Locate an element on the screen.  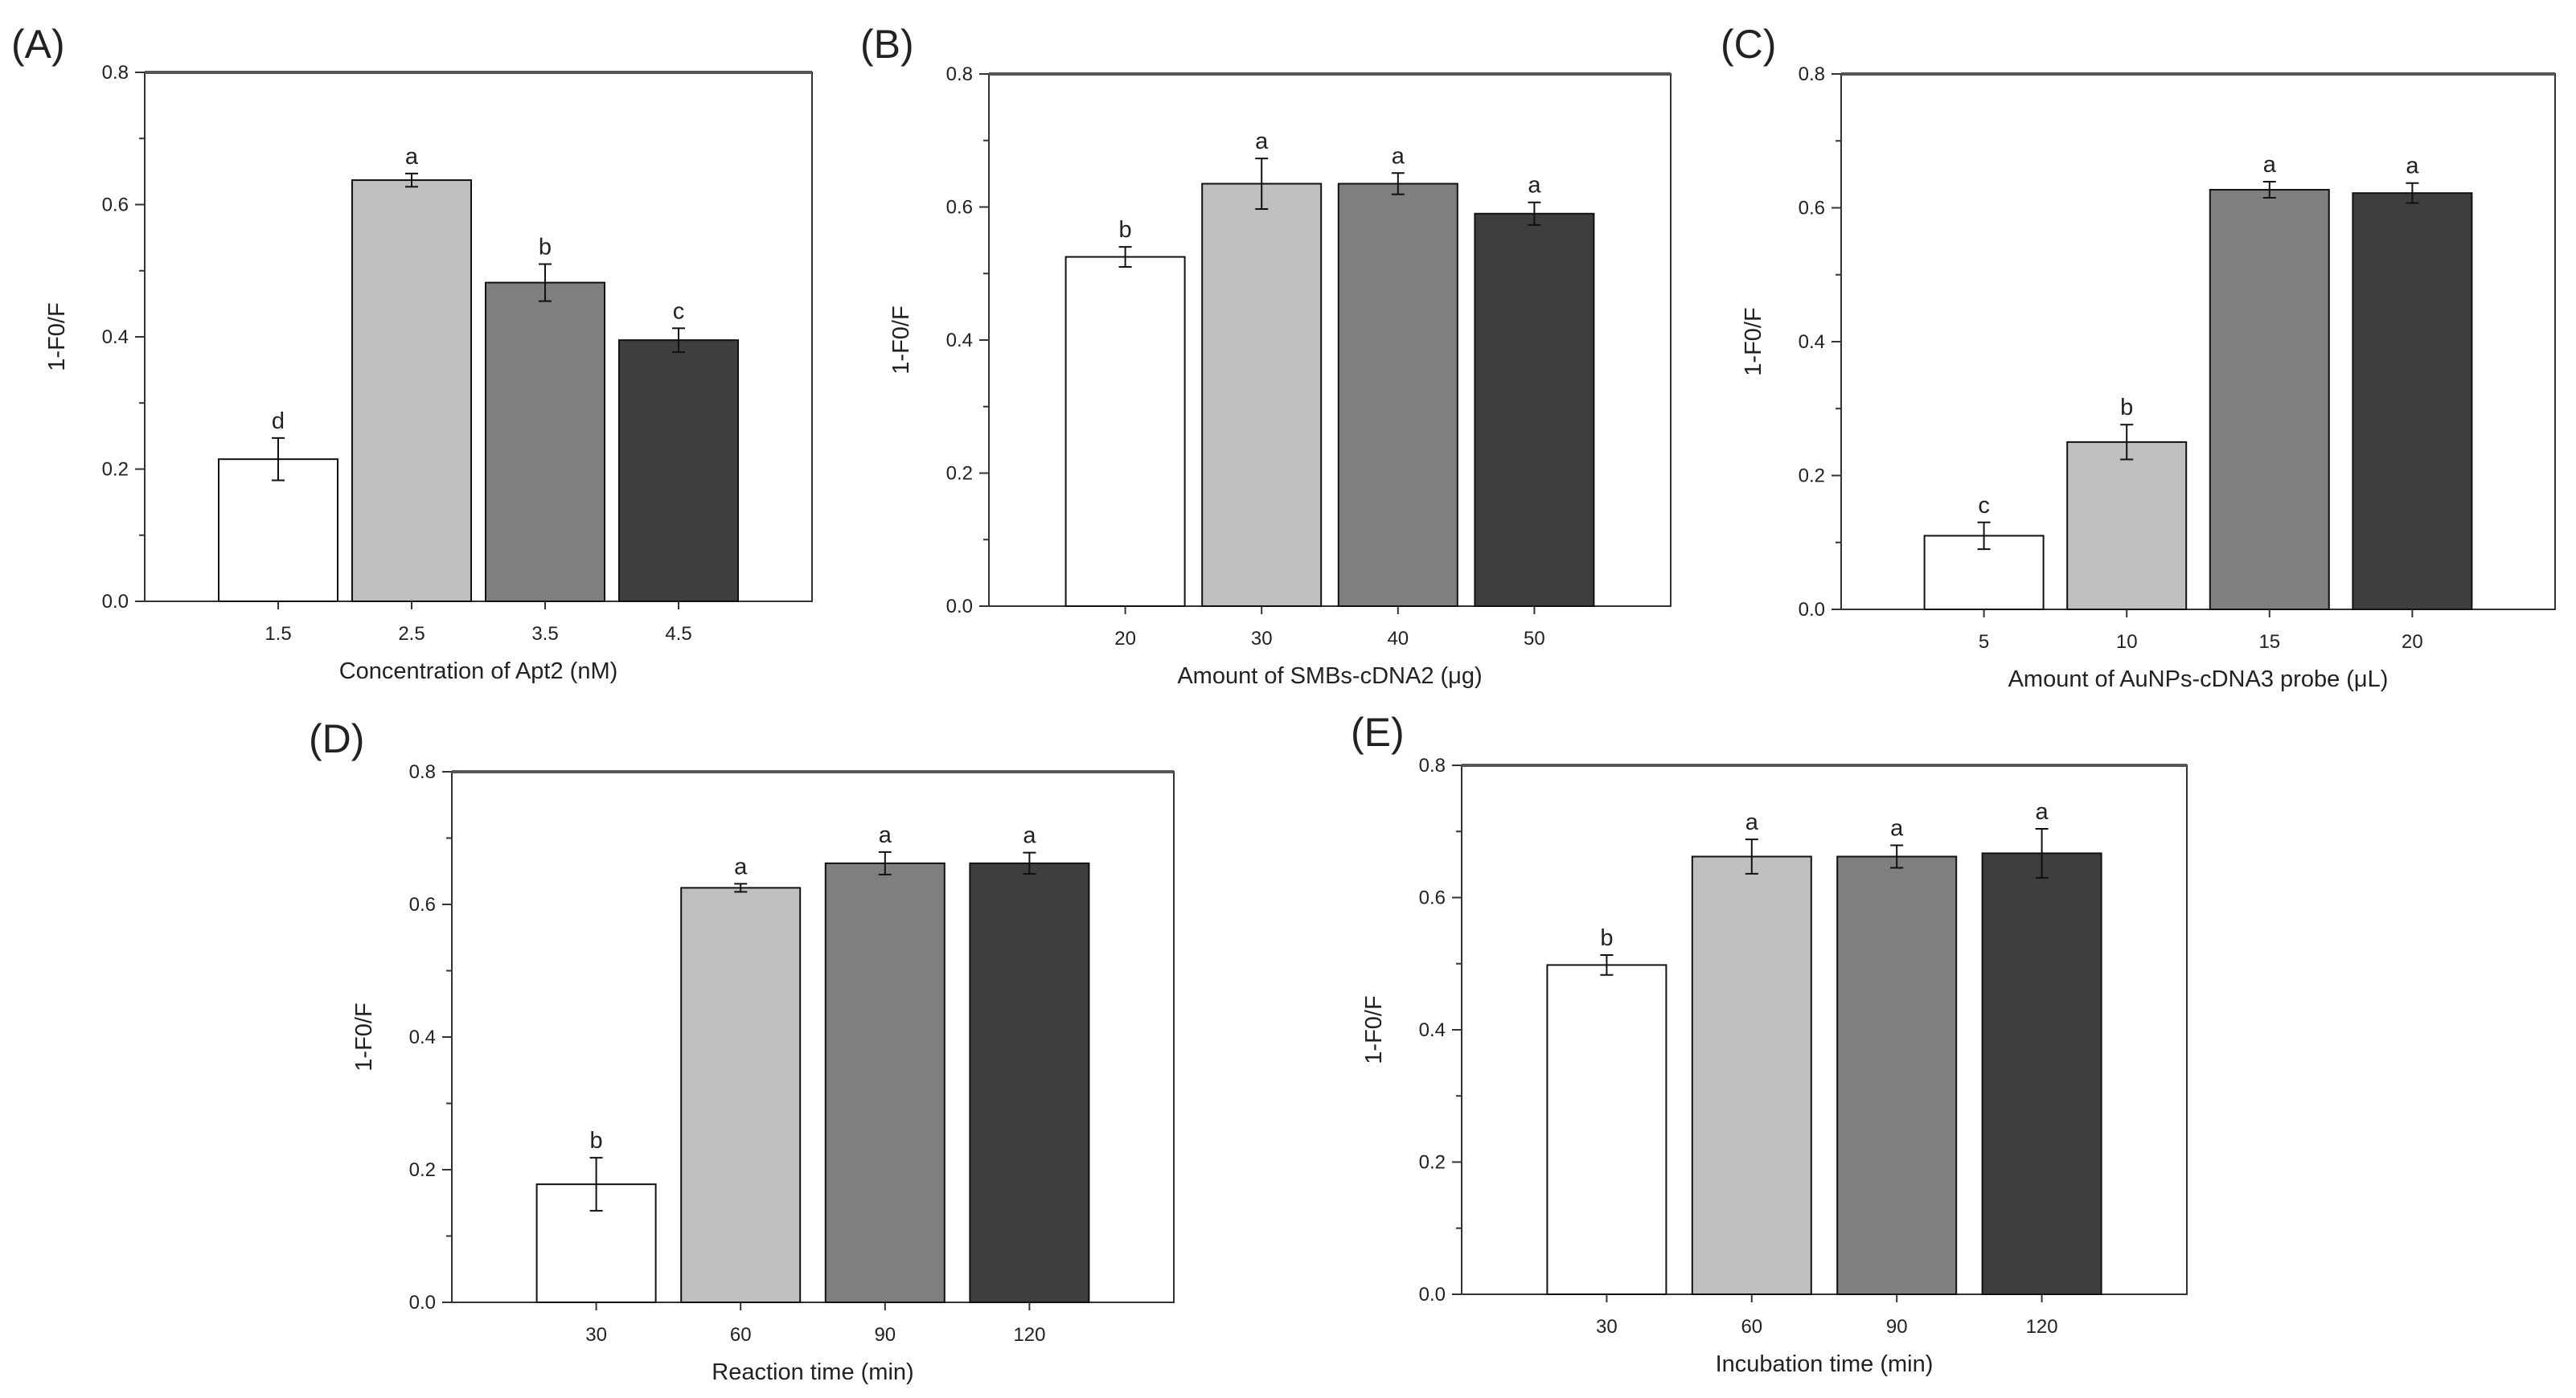
panel-label: (D) is located at coordinates (336, 738).